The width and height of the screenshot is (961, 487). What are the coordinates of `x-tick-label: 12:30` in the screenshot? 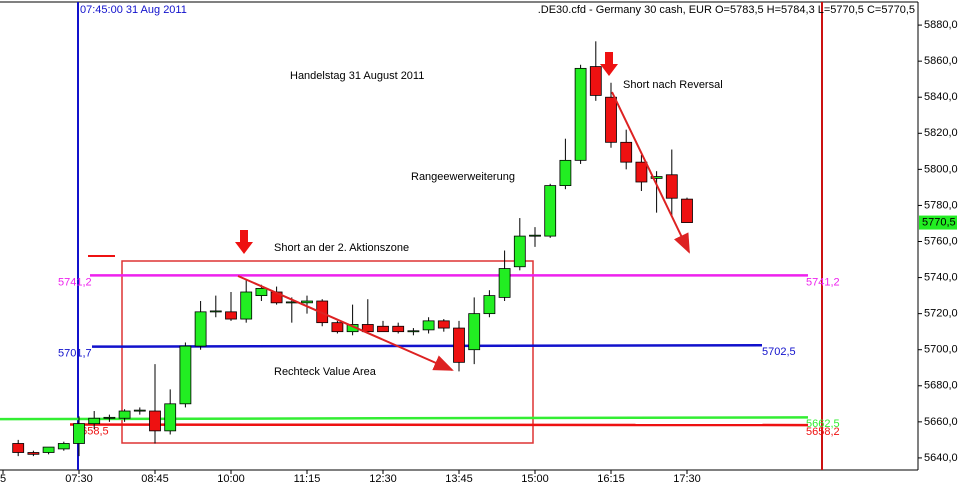 It's located at (383, 479).